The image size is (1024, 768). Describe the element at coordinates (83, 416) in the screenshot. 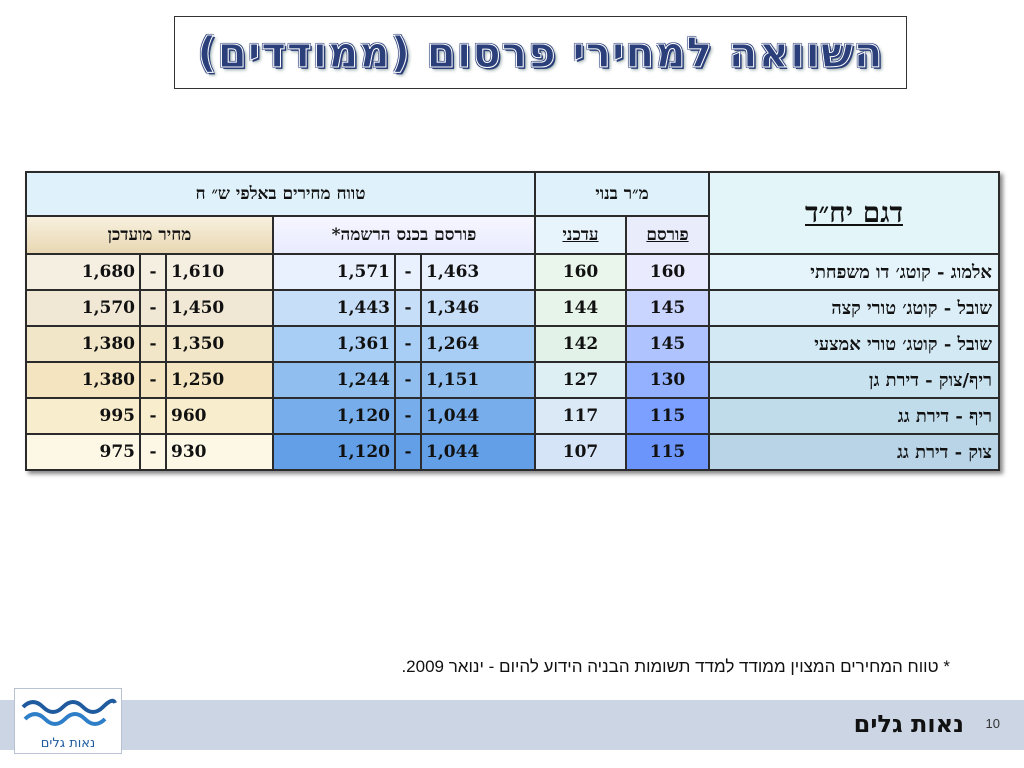

I see `cell-updated-to: 995` at that location.